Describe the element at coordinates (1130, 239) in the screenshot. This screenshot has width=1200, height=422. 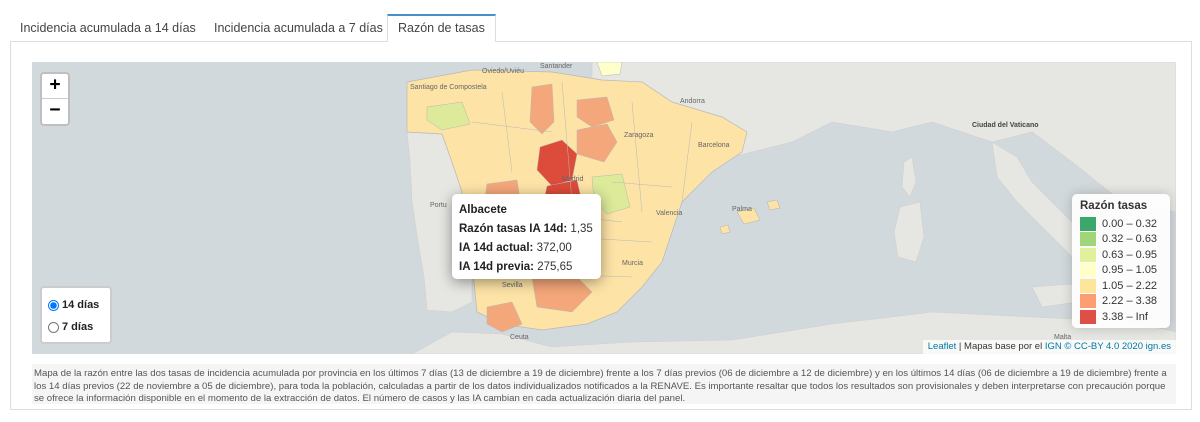
I see `legend-label: 0.32 – 0.63` at that location.